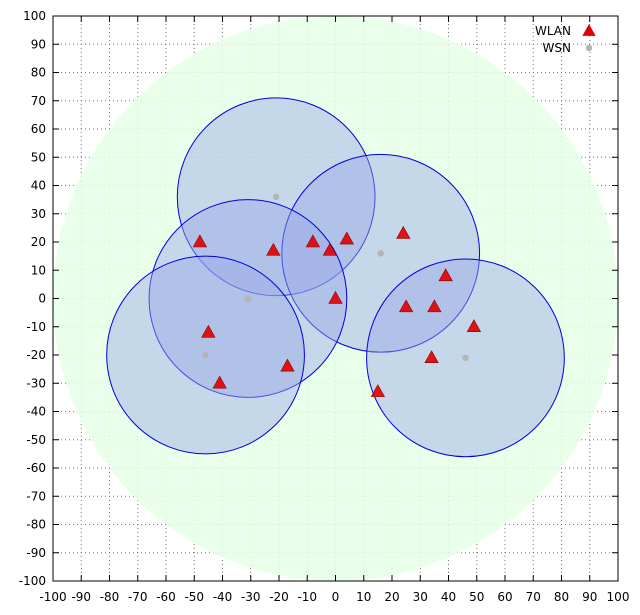 The width and height of the screenshot is (640, 615). I want to click on y-tick-label: -80, so click(36, 525).